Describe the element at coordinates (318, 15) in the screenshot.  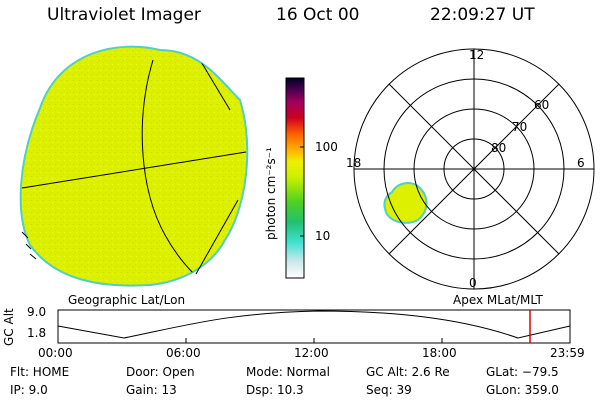
I see `observation-date: 16 Oct 00` at that location.